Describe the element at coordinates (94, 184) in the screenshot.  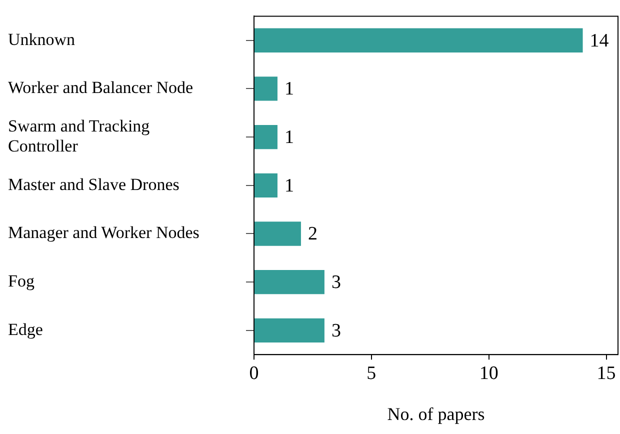
I see `y-tick-label: Master and Slave Drones` at that location.